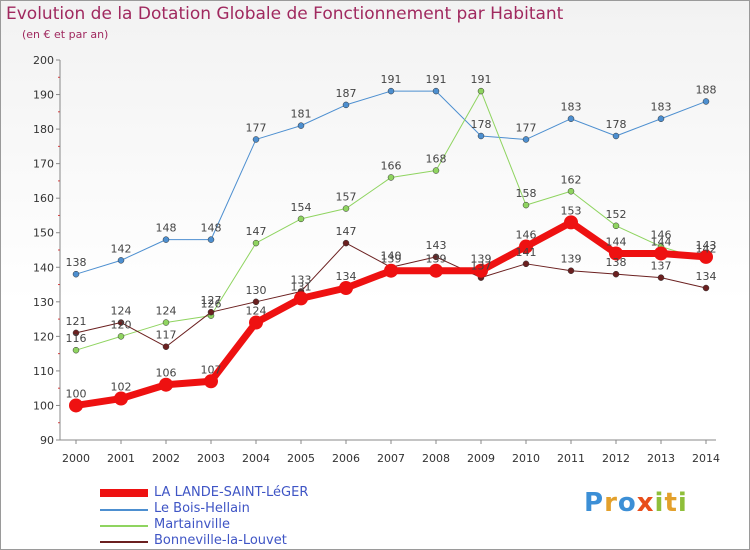  What do you see at coordinates (211, 369) in the screenshot?
I see `data-label: 107` at bounding box center [211, 369].